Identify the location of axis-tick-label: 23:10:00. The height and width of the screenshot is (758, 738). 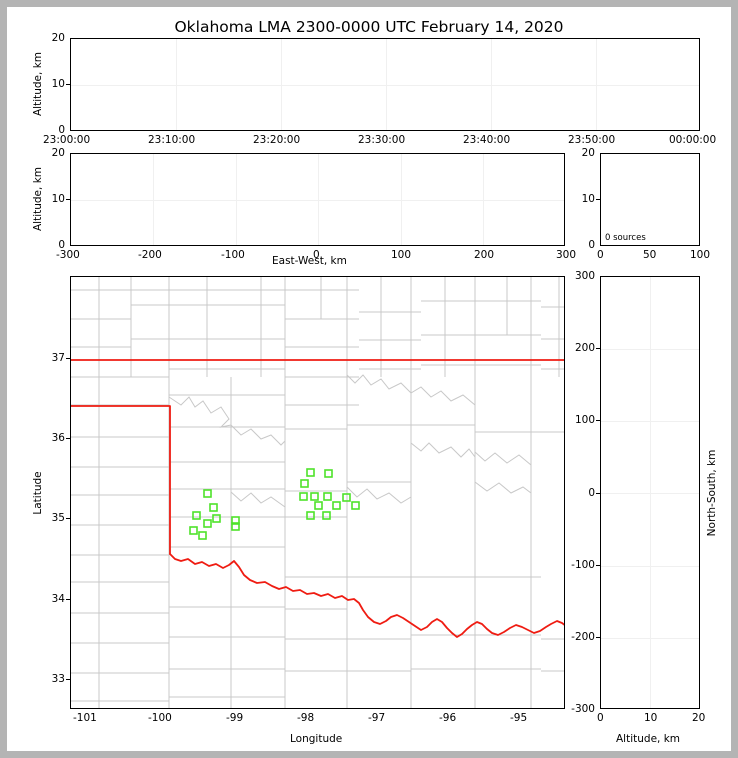
(172, 140).